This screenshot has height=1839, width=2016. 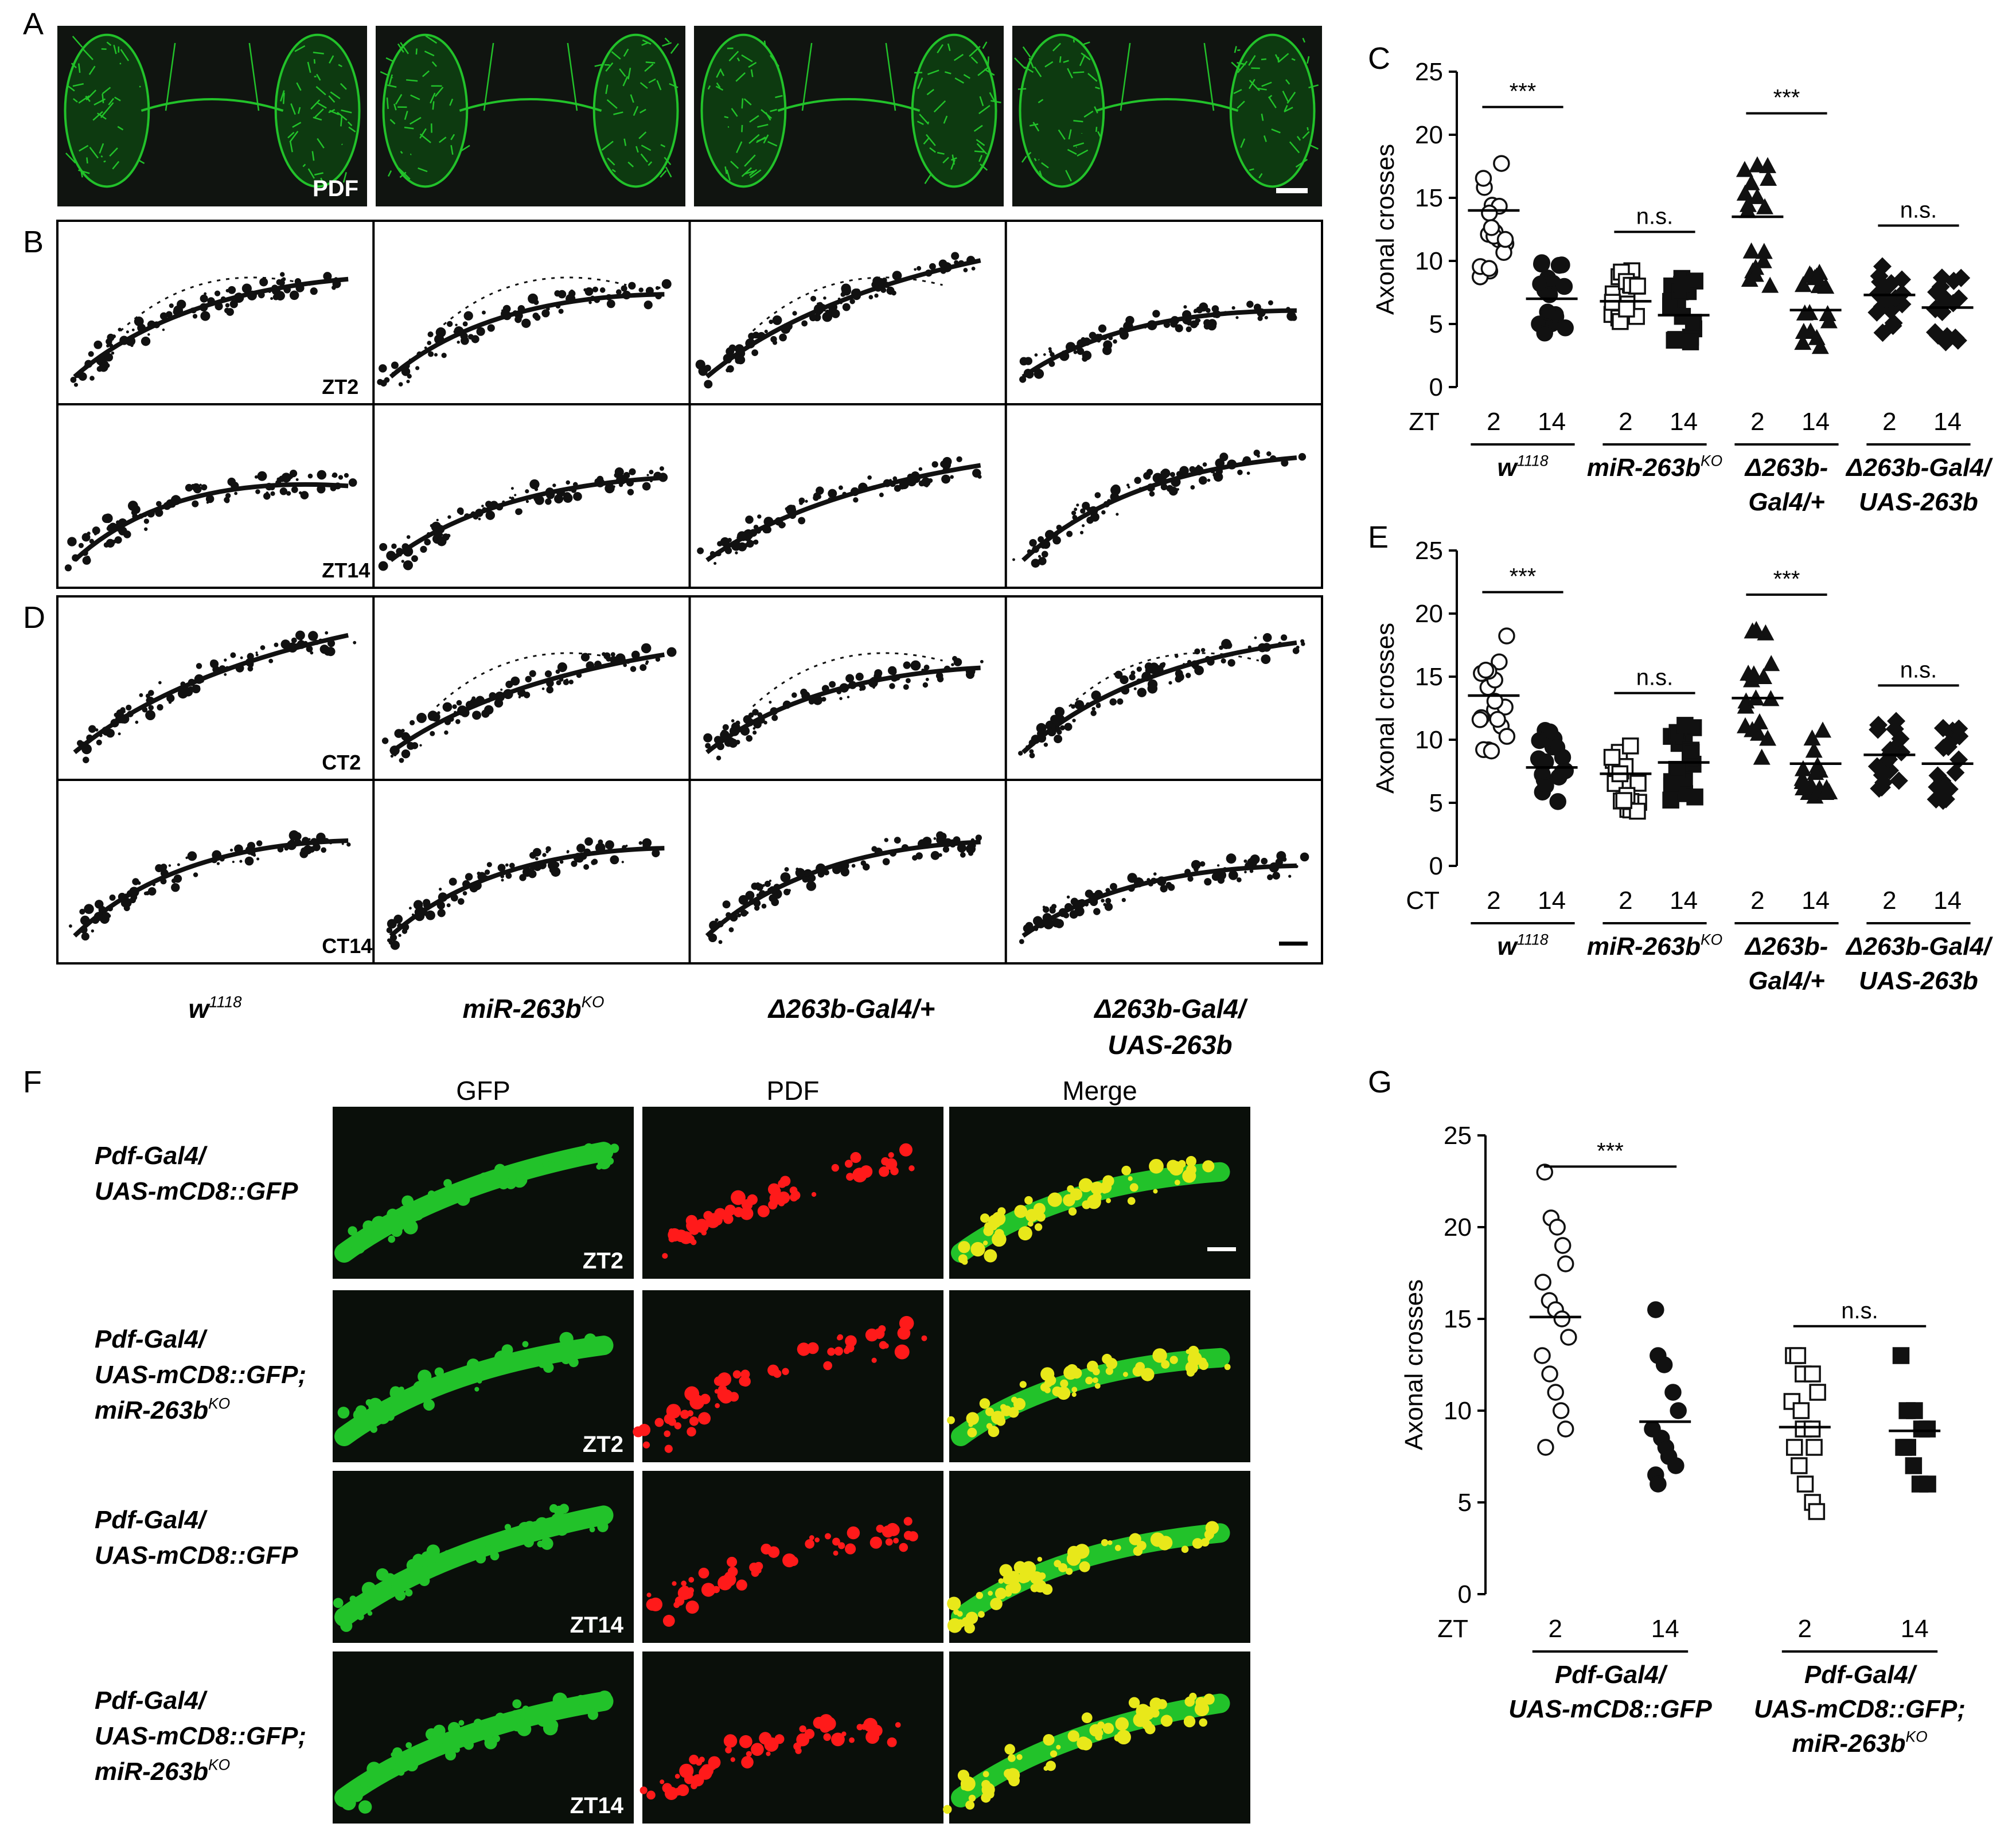 I want to click on group-label: miR-263bKO, so click(x=1654, y=946).